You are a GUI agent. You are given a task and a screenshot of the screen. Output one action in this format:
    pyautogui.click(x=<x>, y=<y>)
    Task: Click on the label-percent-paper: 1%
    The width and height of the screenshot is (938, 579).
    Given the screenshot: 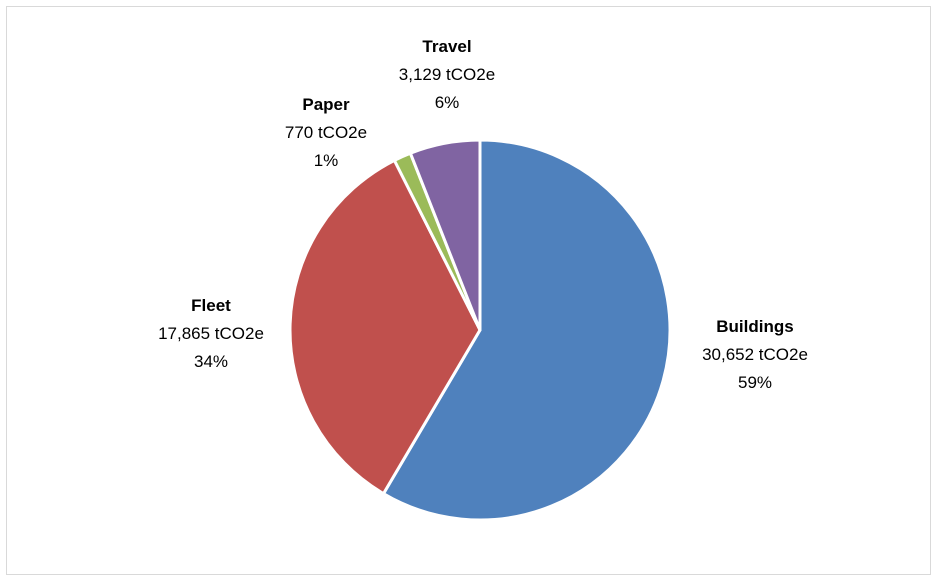 What is the action you would take?
    pyautogui.click(x=326, y=160)
    